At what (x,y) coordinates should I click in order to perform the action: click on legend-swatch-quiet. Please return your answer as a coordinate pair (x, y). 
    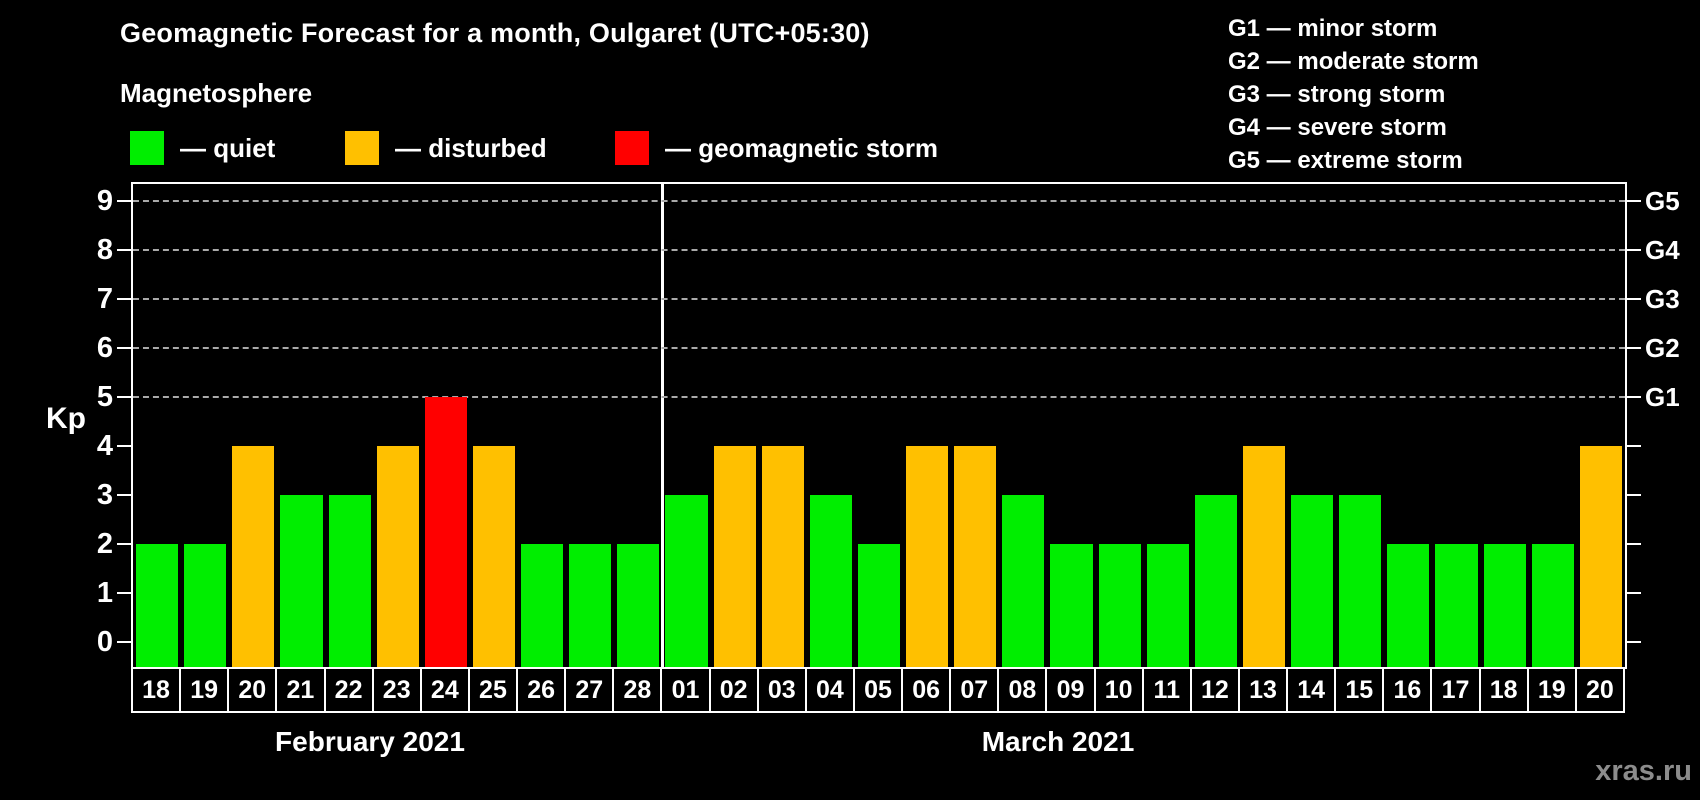
    Looking at the image, I should click on (147, 148).